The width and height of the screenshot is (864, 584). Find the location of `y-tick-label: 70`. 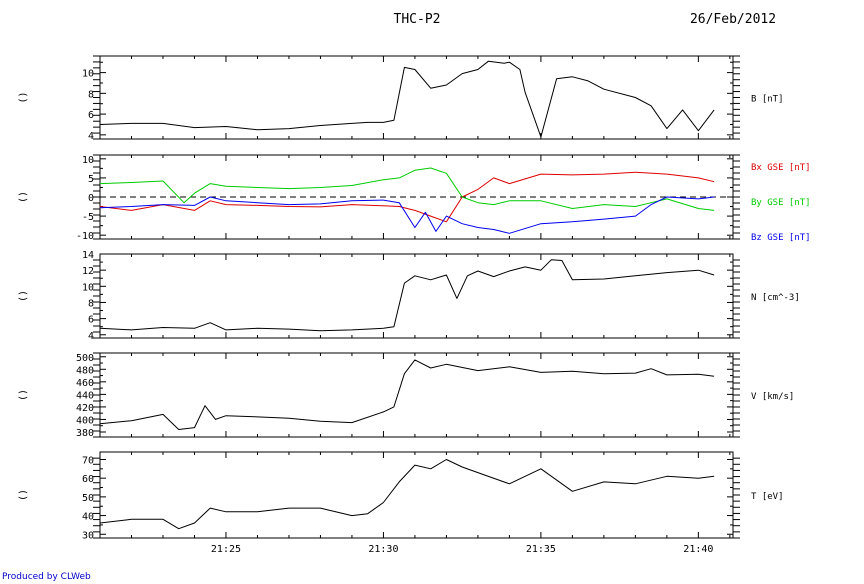

y-tick-label: 70 is located at coordinates (88, 460).